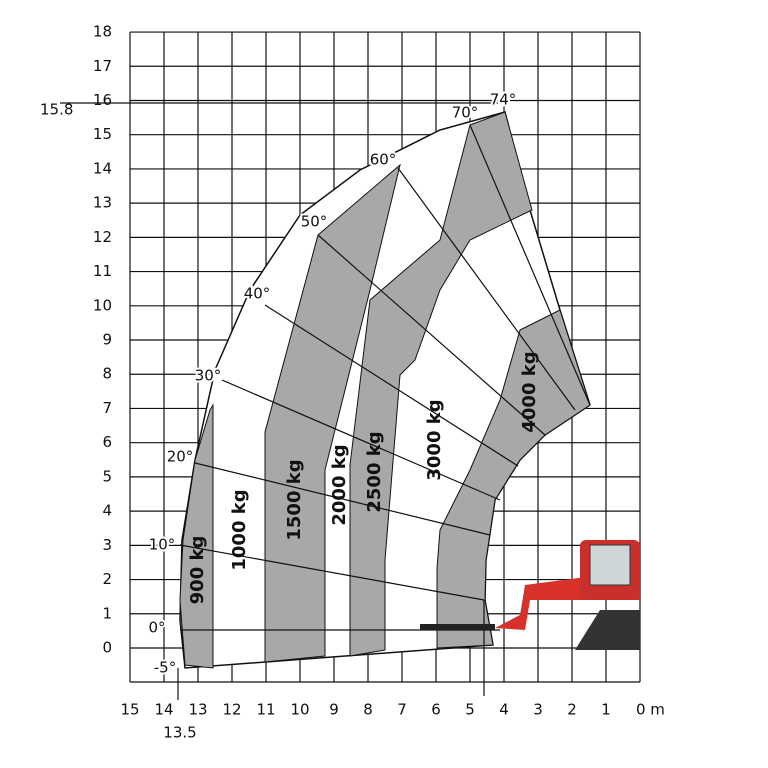  What do you see at coordinates (465, 113) in the screenshot?
I see `angle-label: 70°` at bounding box center [465, 113].